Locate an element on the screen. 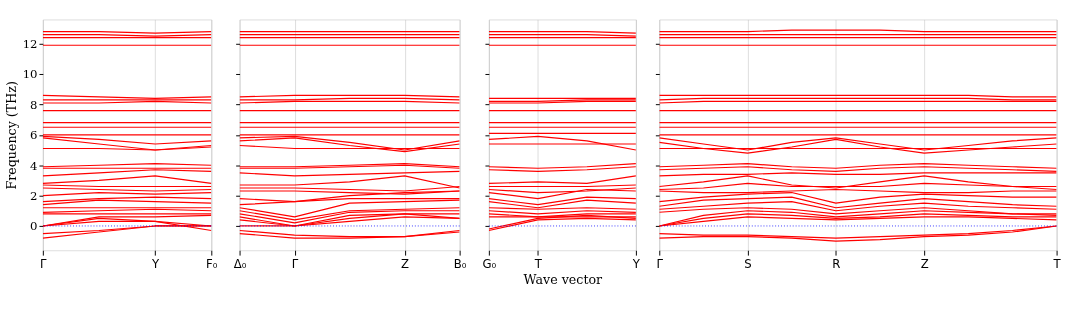  y-tick-label: 10 is located at coordinates (30, 74).